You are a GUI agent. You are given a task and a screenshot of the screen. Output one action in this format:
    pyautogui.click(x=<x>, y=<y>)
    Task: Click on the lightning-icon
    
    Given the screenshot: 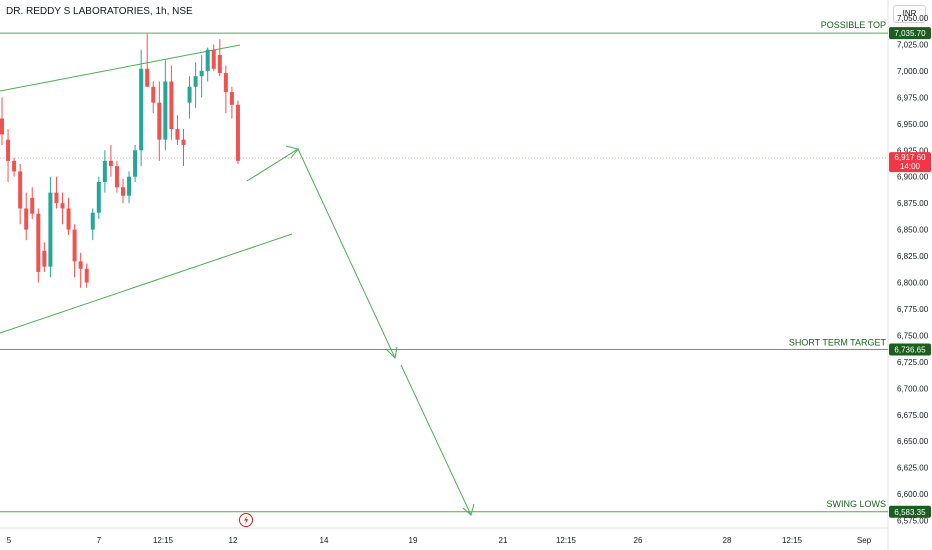 What is the action you would take?
    pyautogui.click(x=246, y=520)
    